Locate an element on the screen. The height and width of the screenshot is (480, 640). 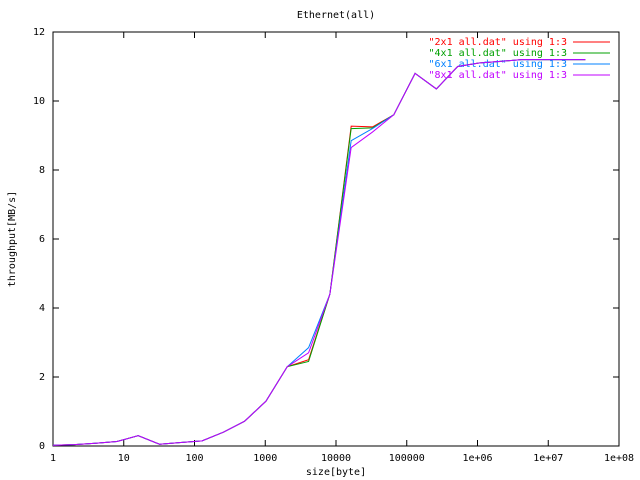
y-tick-label: 0 is located at coordinates (42, 446).